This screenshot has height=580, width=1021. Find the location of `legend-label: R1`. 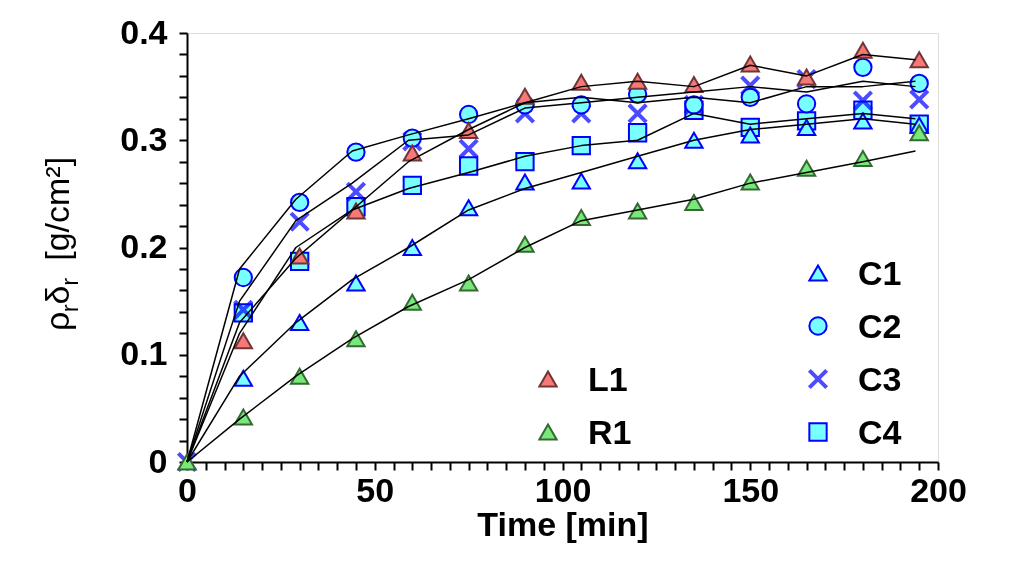

legend-label: R1 is located at coordinates (610, 432).